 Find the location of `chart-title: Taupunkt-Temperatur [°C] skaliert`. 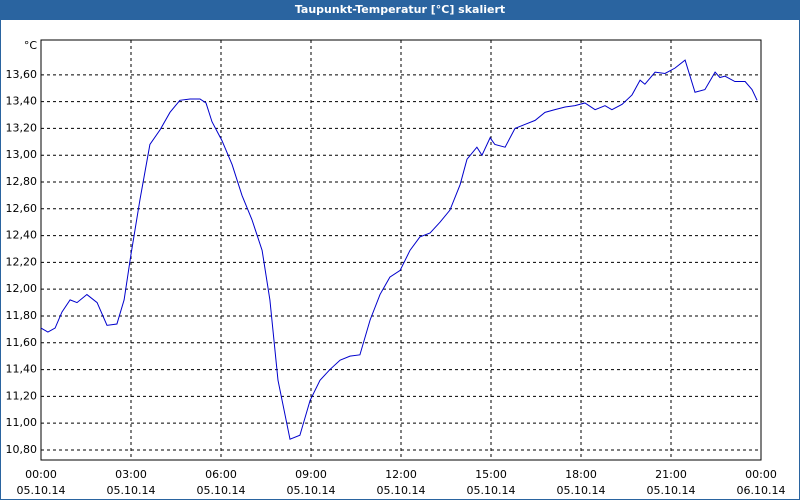

chart-title: Taupunkt-Temperatur [°C] skaliert is located at coordinates (400, 9).